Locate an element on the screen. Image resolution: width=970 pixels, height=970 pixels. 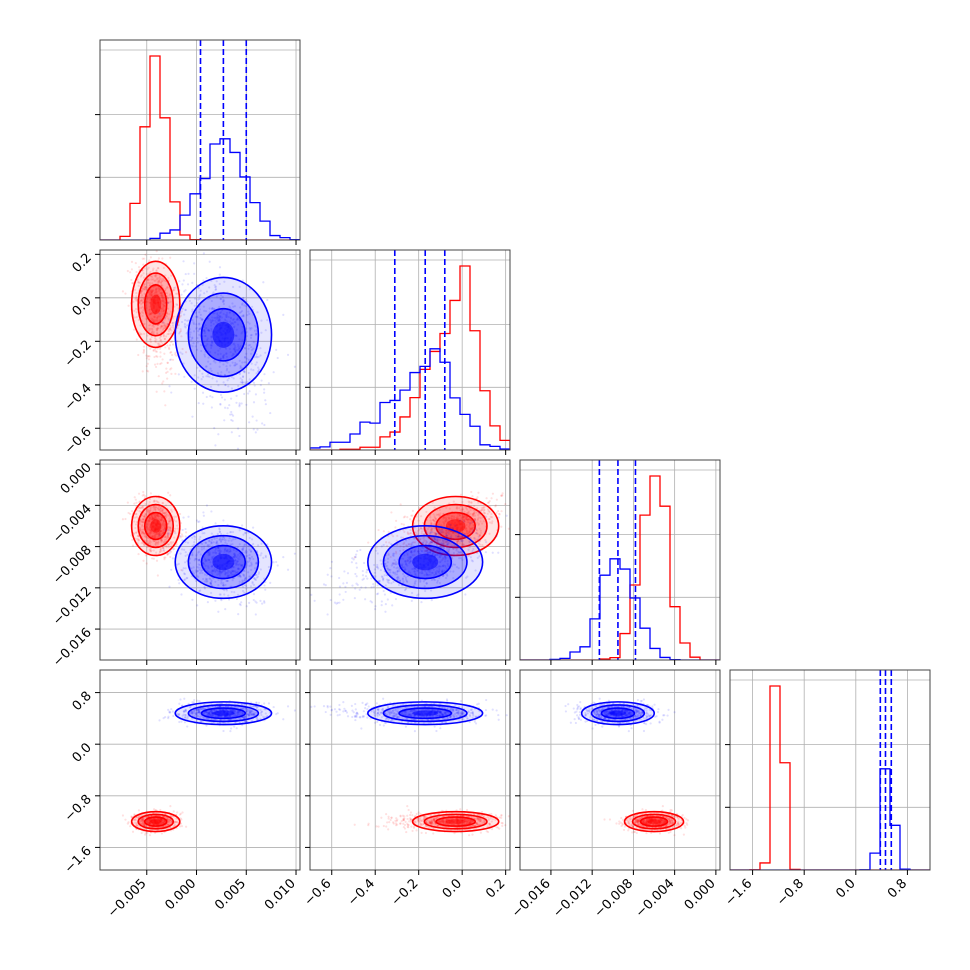
y-tick-label: 0.2 is located at coordinates (82, 263).